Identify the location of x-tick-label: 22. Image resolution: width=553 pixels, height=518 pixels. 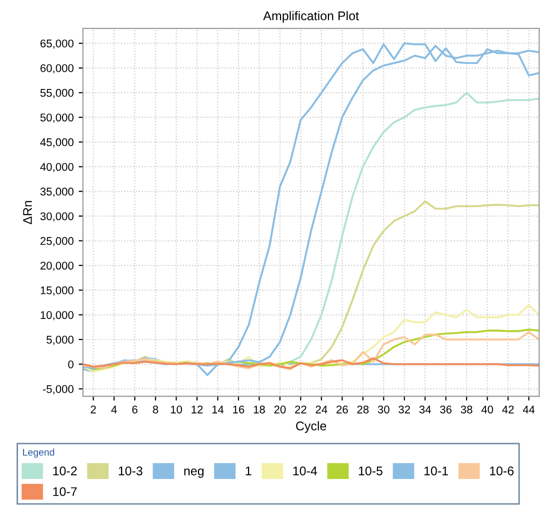
(300, 410).